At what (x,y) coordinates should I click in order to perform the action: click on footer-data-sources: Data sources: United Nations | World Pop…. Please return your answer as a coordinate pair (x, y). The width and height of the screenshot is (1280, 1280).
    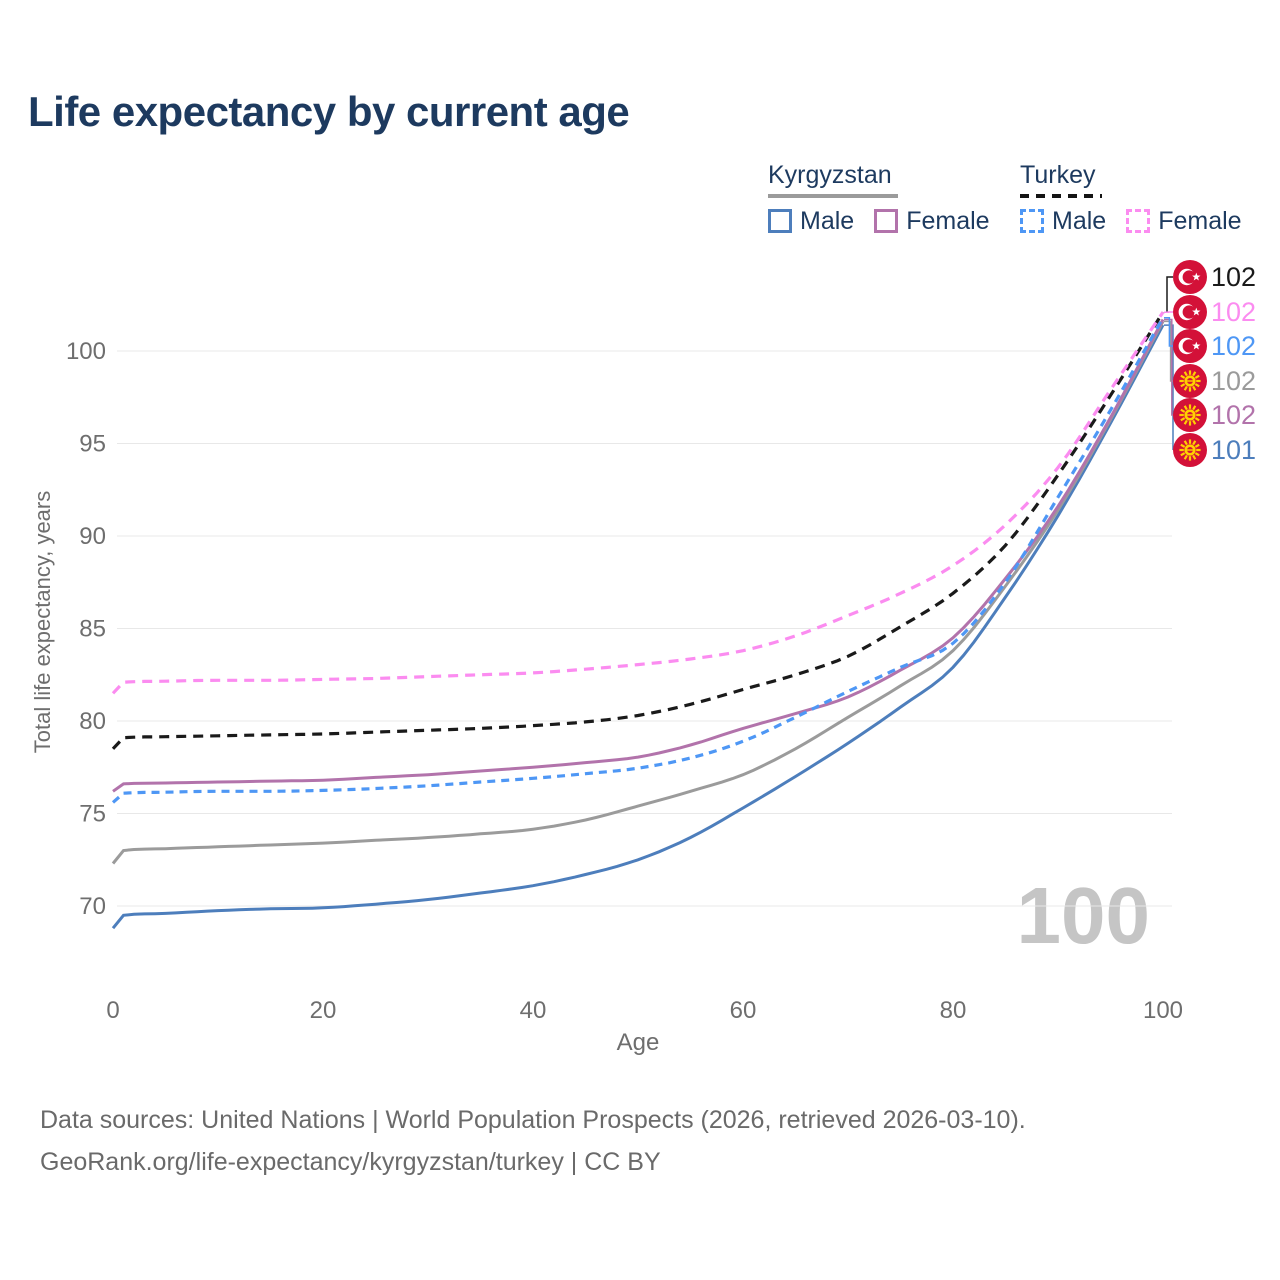
    Looking at the image, I should click on (533, 1120).